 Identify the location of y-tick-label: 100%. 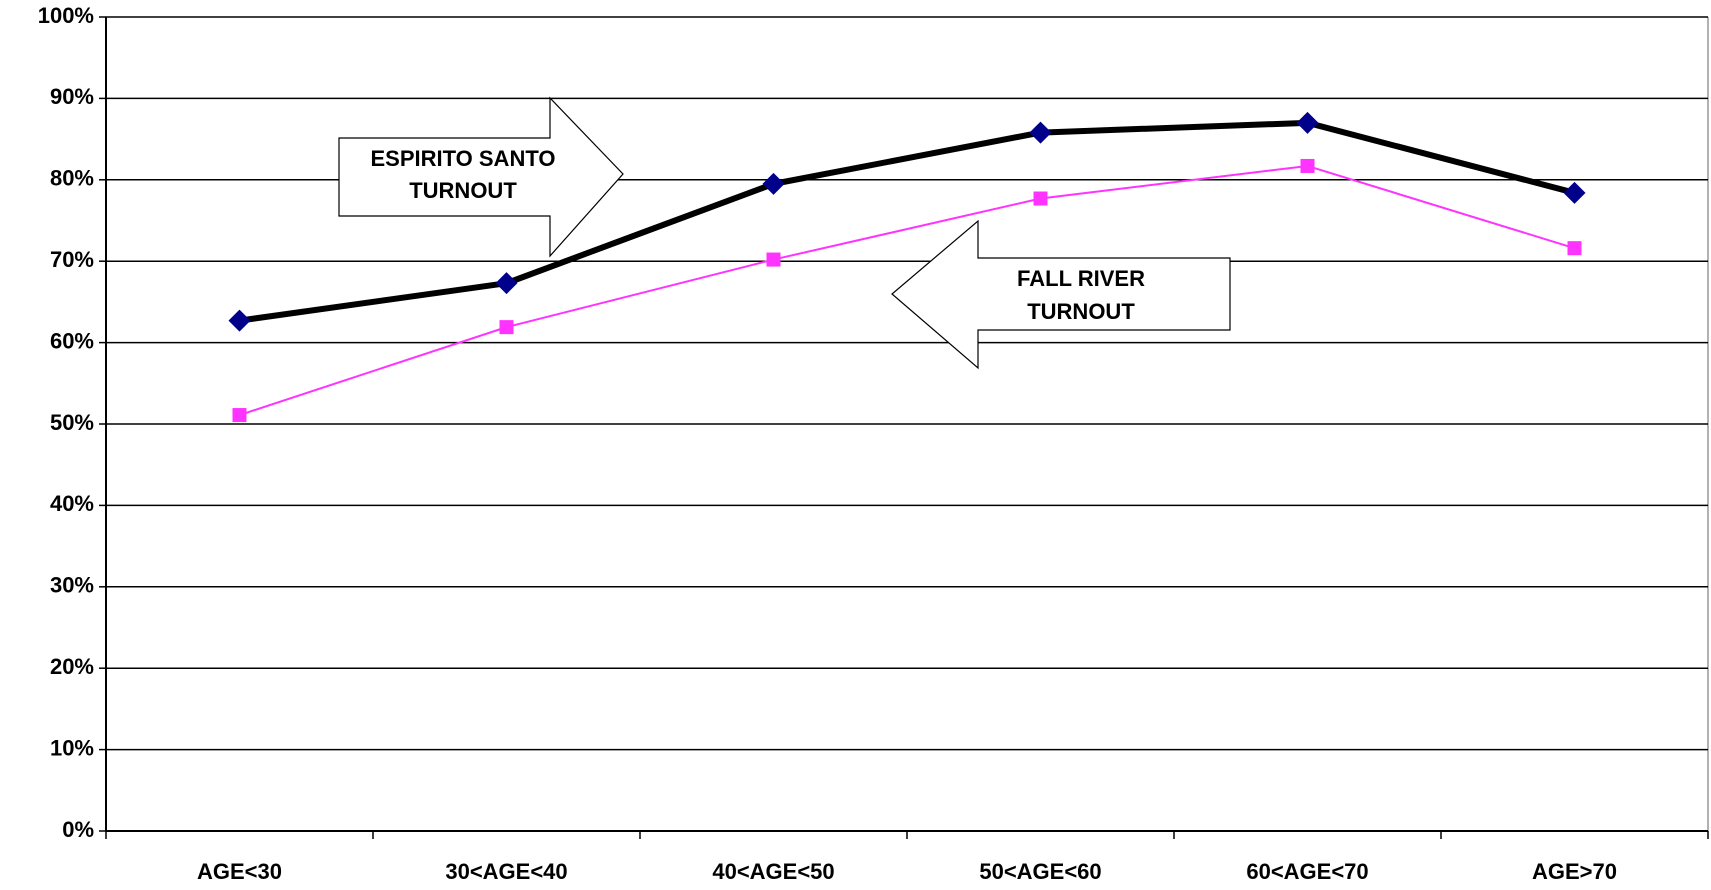
(66, 15).